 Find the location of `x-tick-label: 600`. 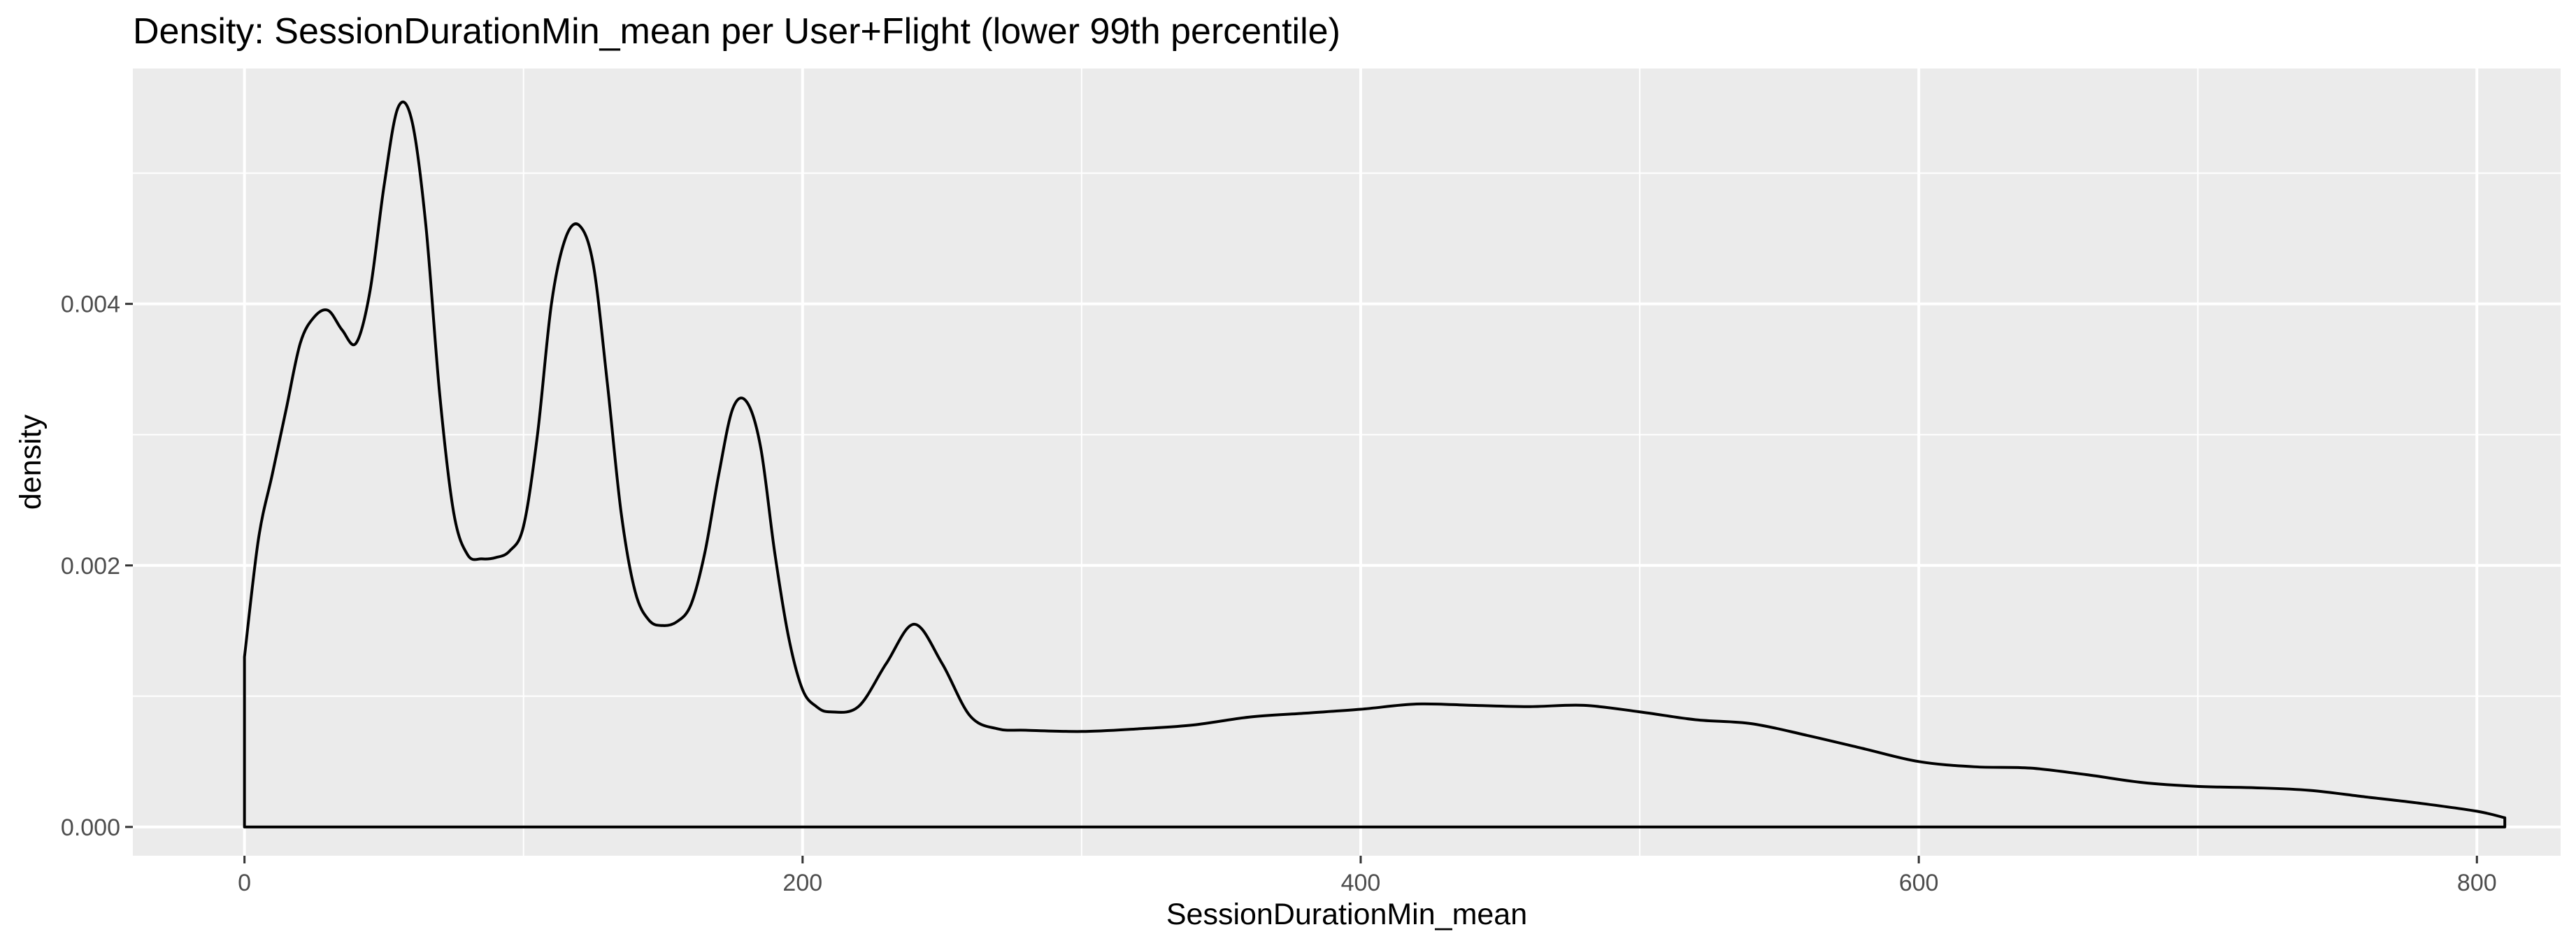

x-tick-label: 600 is located at coordinates (1919, 883).